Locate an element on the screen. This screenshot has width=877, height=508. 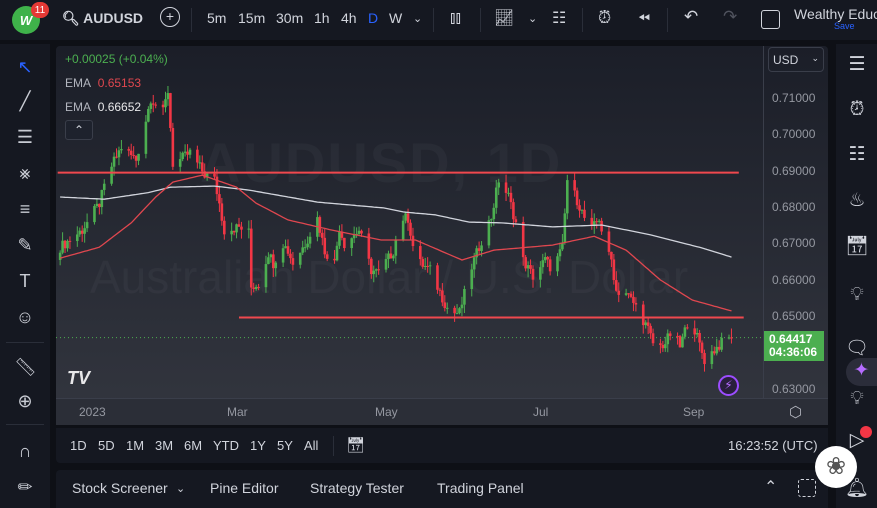
replay-icon: ⏪︎ is located at coordinates (644, 18).